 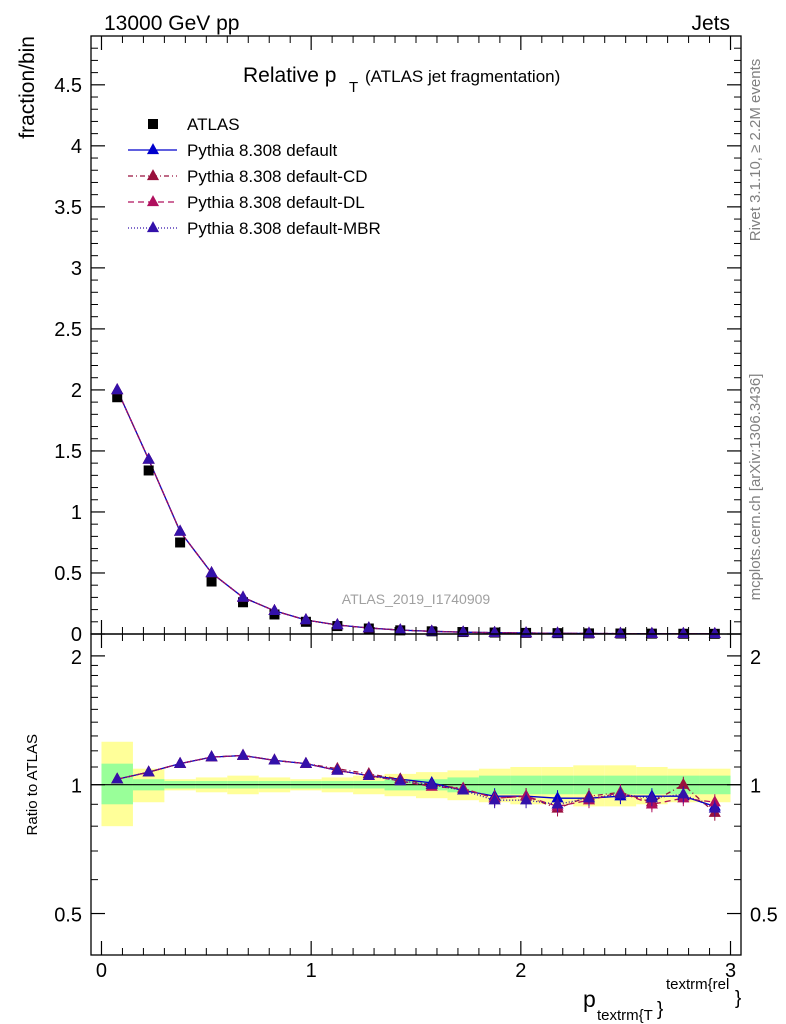 What do you see at coordinates (276, 202) in the screenshot?
I see `legend-label: Pythia 8.308 default-DL` at bounding box center [276, 202].